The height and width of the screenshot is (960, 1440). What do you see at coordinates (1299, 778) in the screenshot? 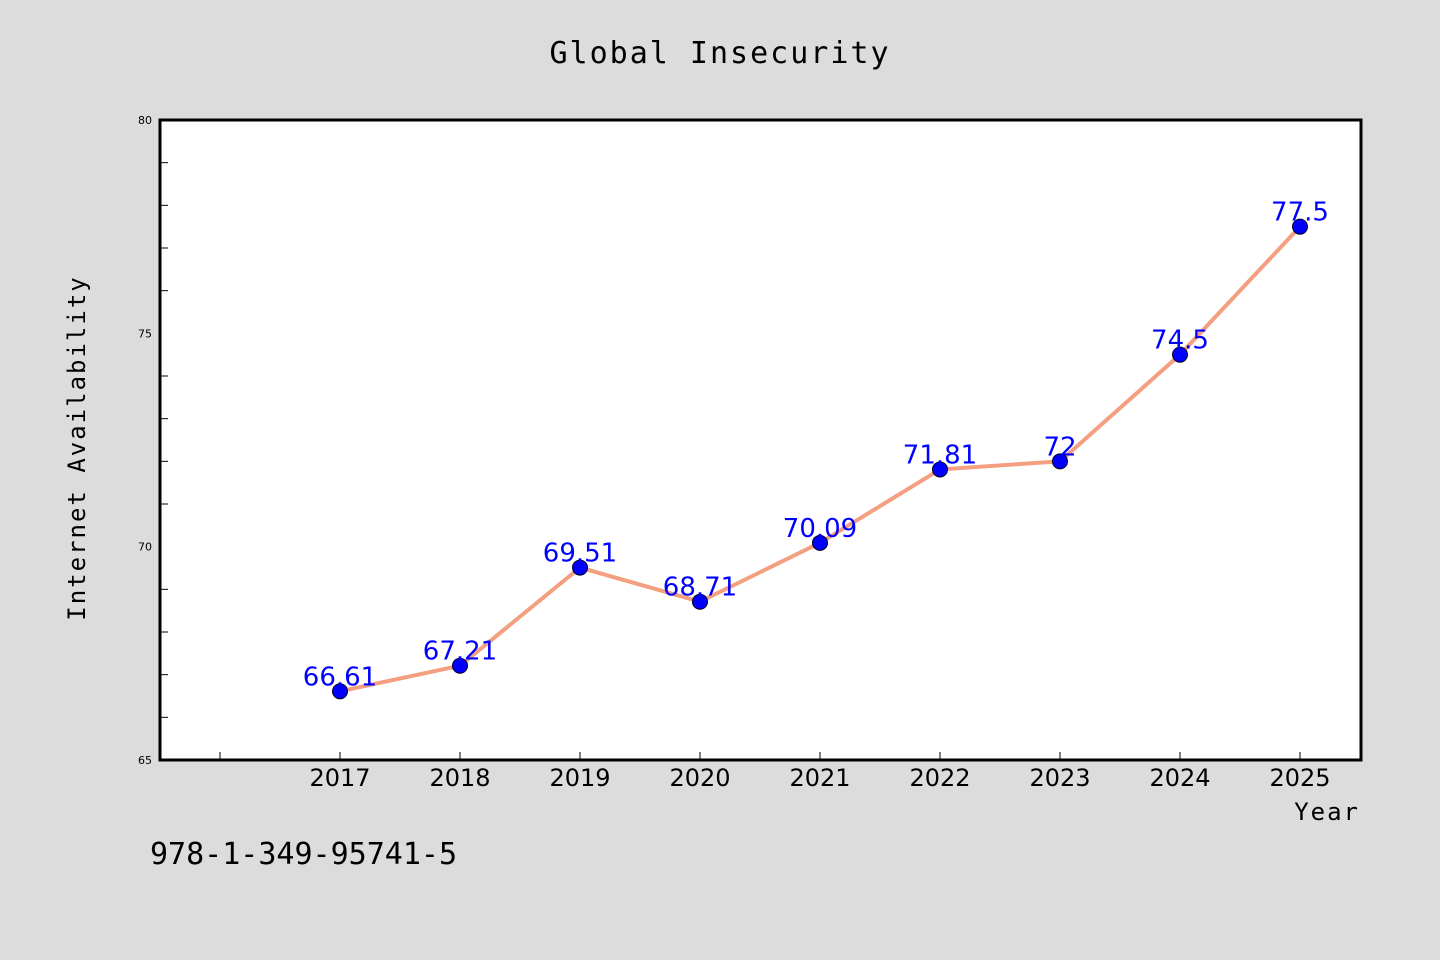
I see `x-tick-label: 2025` at bounding box center [1299, 778].